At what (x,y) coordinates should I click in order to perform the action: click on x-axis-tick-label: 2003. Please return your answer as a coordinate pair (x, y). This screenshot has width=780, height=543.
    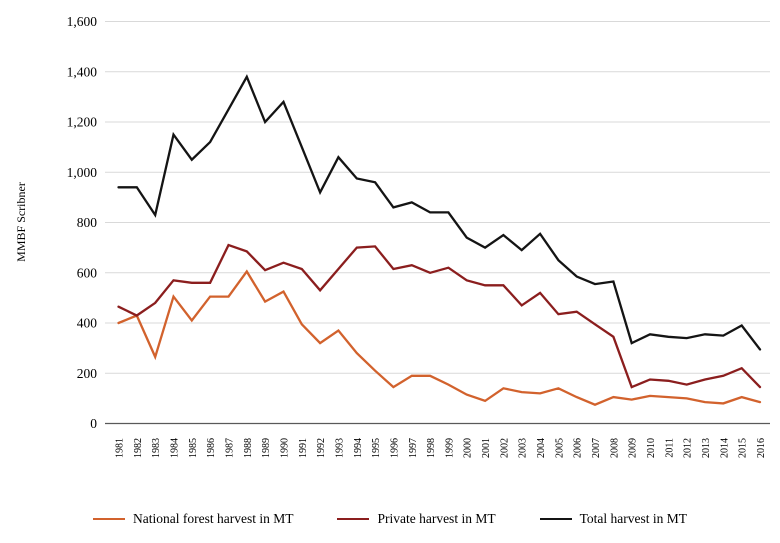
    Looking at the image, I should click on (523, 448).